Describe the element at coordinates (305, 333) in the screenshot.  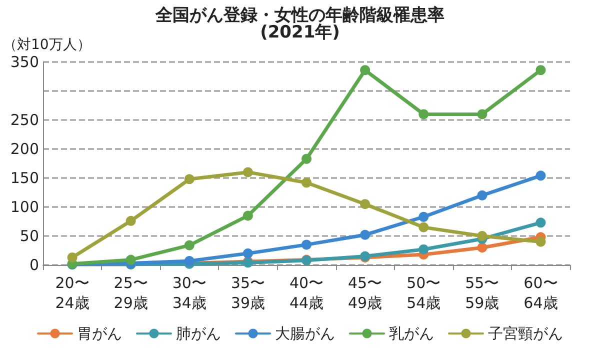
I see `legend-label: 大腸がん` at that location.